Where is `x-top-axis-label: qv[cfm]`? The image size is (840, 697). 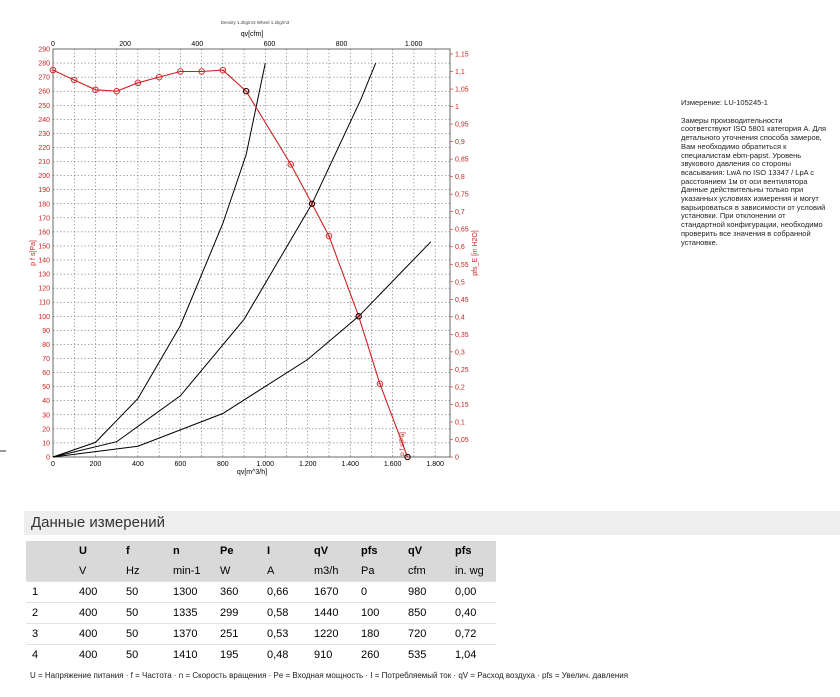 x-top-axis-label: qv[cfm] is located at coordinates (252, 34).